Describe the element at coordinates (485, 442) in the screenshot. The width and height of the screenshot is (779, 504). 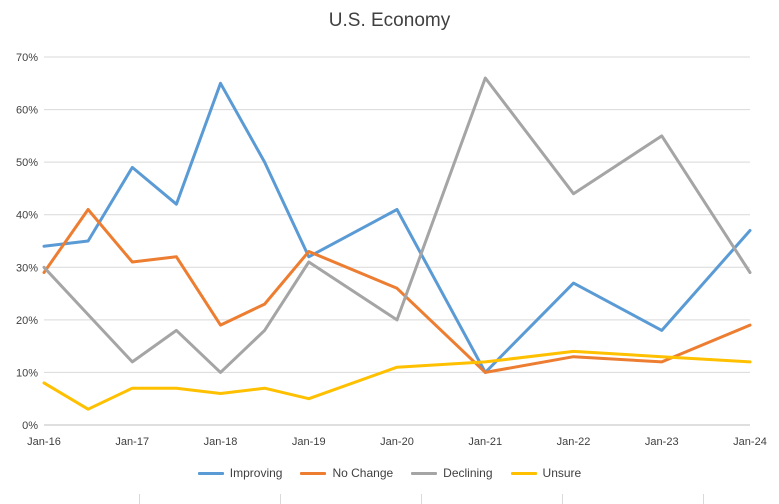
I see `x-tick-label: Jan-21` at that location.